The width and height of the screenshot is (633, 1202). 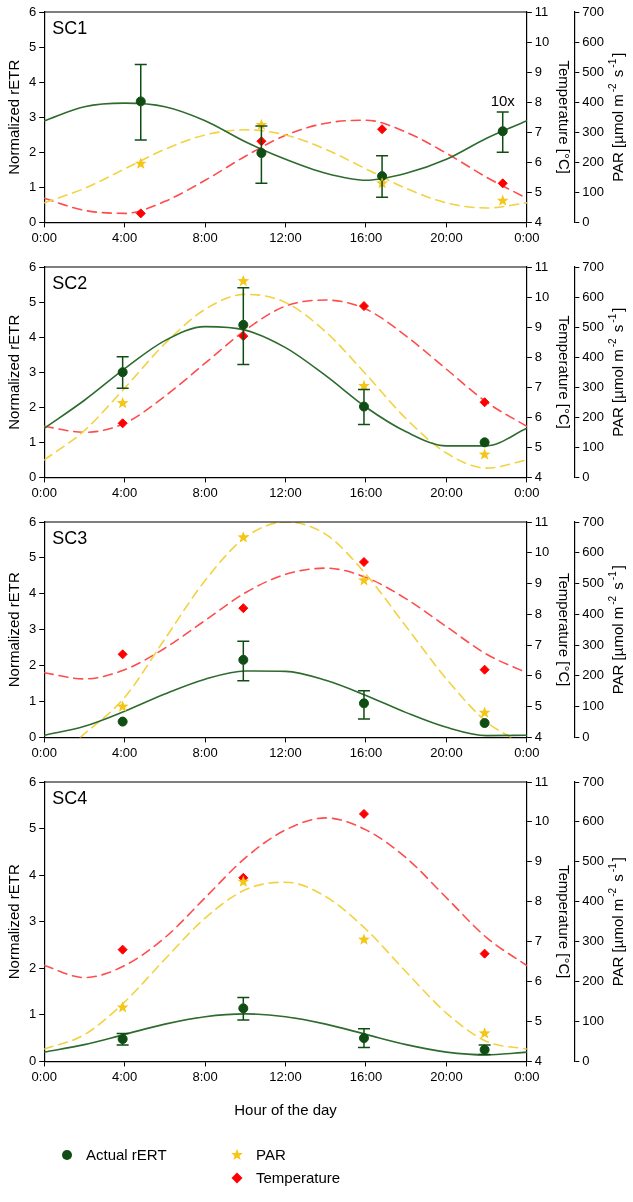 What do you see at coordinates (33, 828) in the screenshot?
I see `y-tick-label: 5` at bounding box center [33, 828].